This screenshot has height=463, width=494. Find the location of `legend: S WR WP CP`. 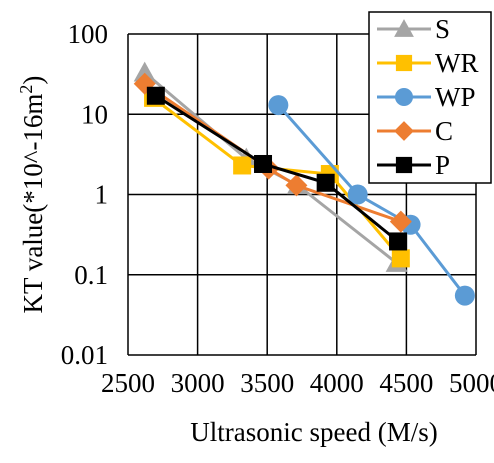

legend: S WR WP CP is located at coordinates (430, 97).